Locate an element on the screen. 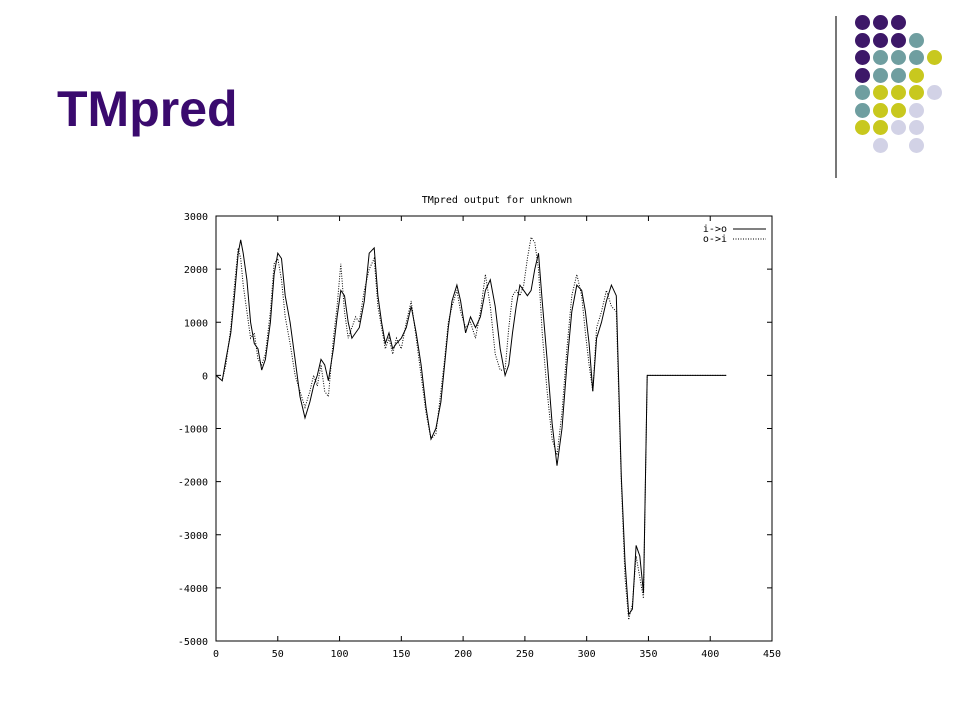 Image resolution: width=960 pixels, height=720 pixels. x-tick-label: 350 is located at coordinates (648, 654).